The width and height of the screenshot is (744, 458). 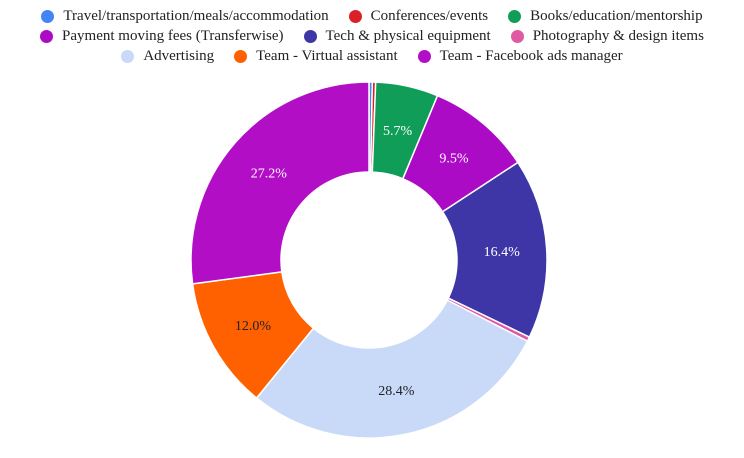 I want to click on legend-label: Photography & design items, so click(x=618, y=35).